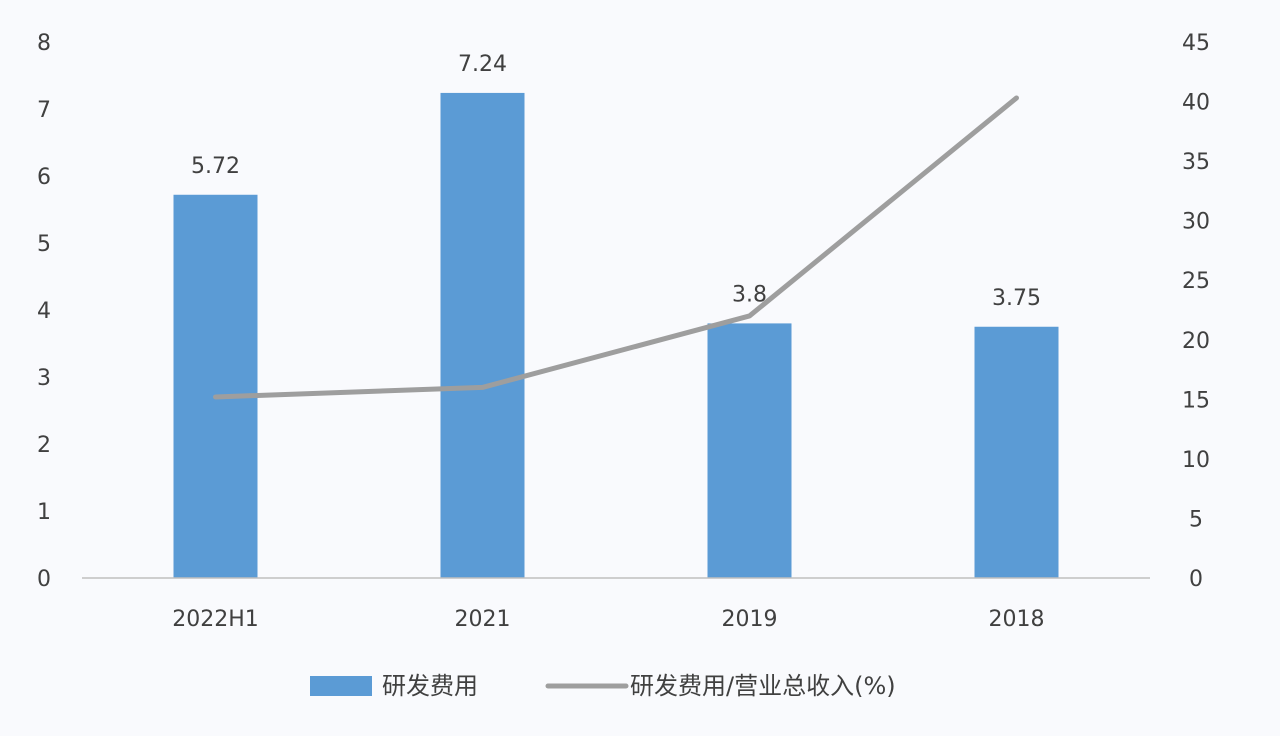 This screenshot has height=740, width=1280. What do you see at coordinates (44, 177) in the screenshot?
I see `left-axis-tick-label: 6` at bounding box center [44, 177].